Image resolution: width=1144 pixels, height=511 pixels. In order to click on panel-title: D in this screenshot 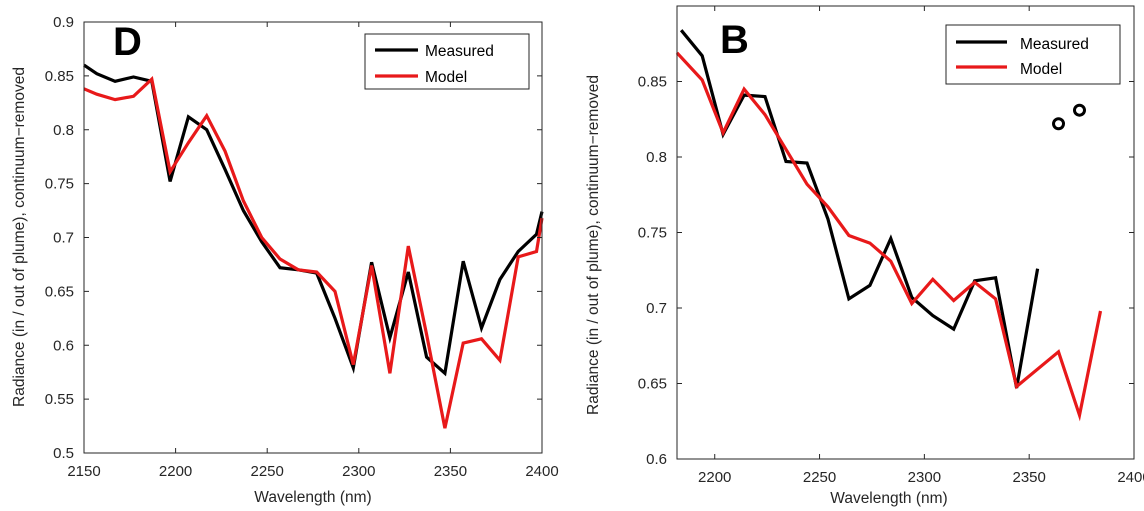, I will do `click(127, 42)`.